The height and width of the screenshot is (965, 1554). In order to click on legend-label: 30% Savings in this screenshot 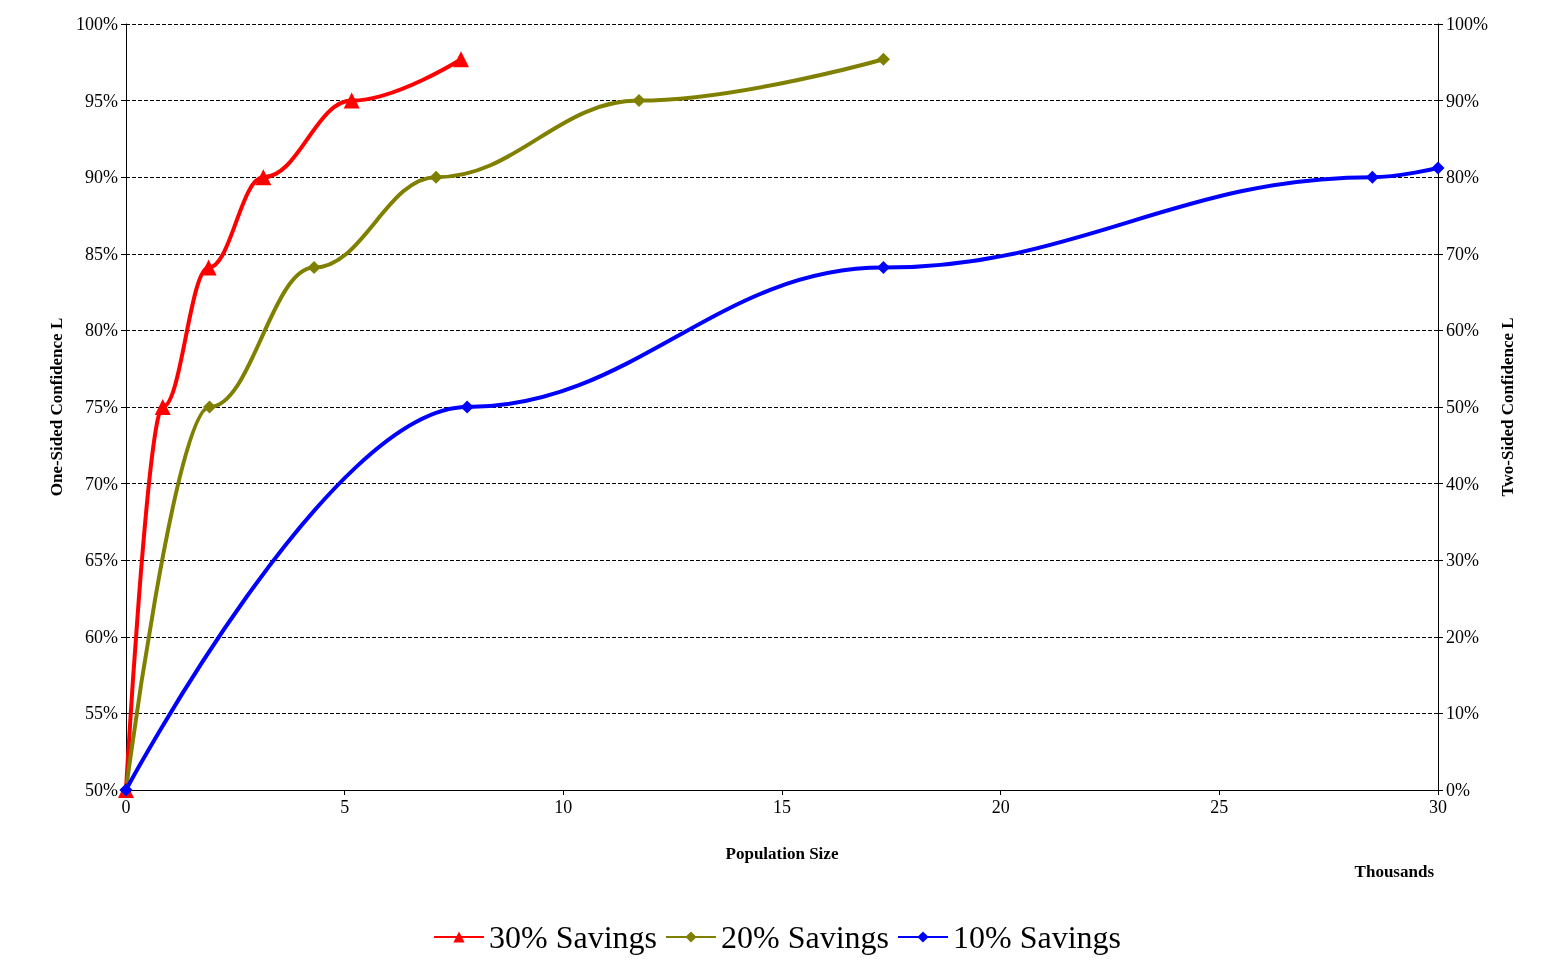, I will do `click(573, 937)`.